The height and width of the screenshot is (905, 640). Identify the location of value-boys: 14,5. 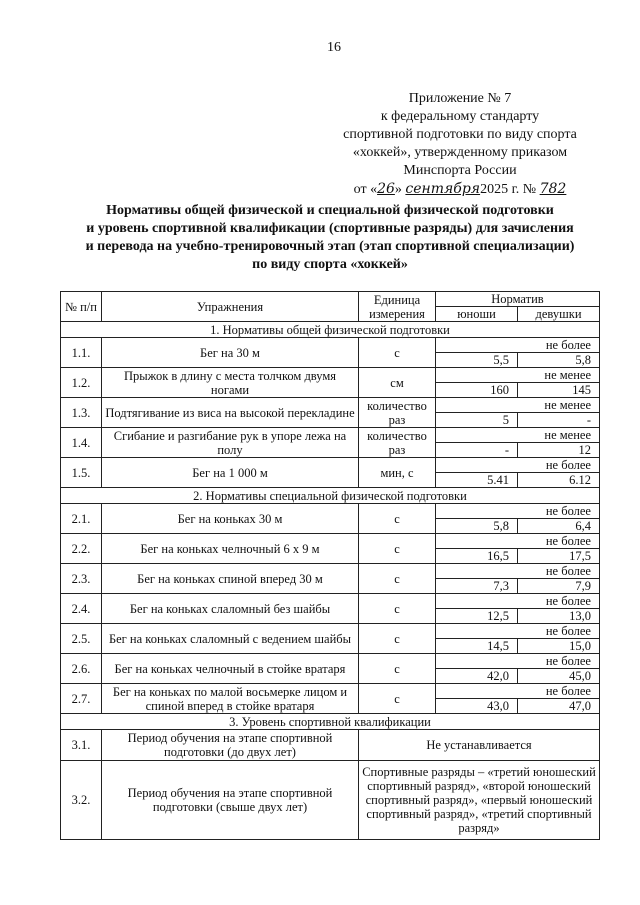
(476, 646).